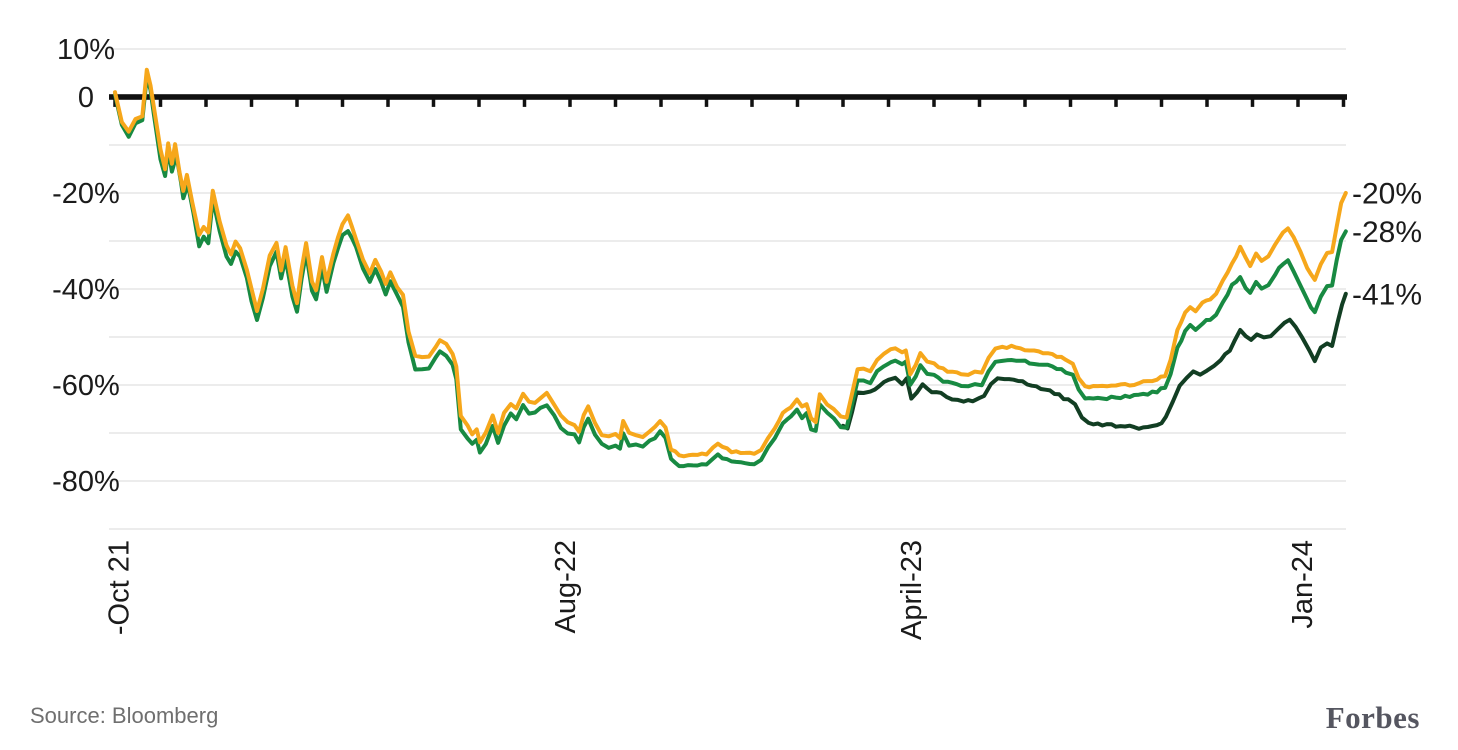  Describe the element at coordinates (1387, 294) in the screenshot. I see `dark-green-series-end-label: -41%` at that location.